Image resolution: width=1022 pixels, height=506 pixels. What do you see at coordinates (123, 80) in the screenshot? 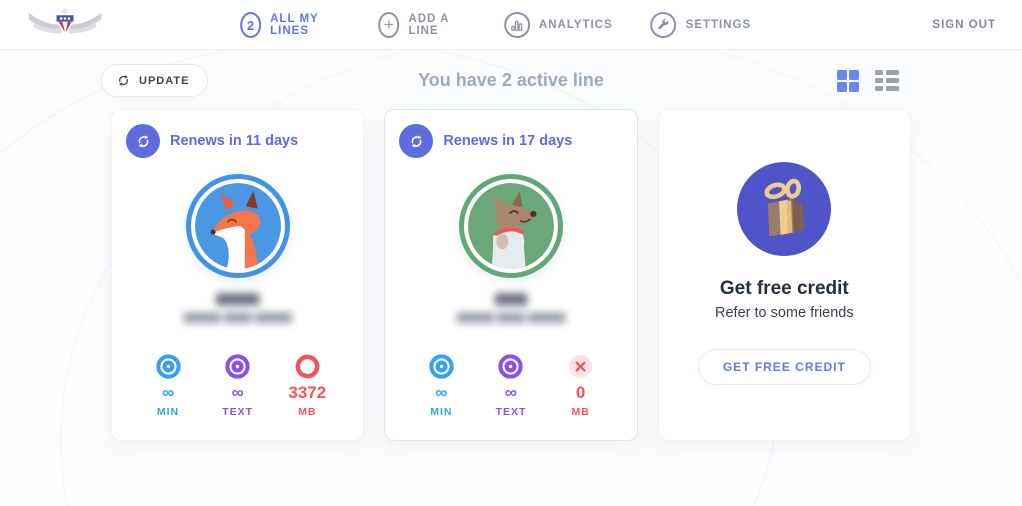
I see `refresh-icon` at bounding box center [123, 80].